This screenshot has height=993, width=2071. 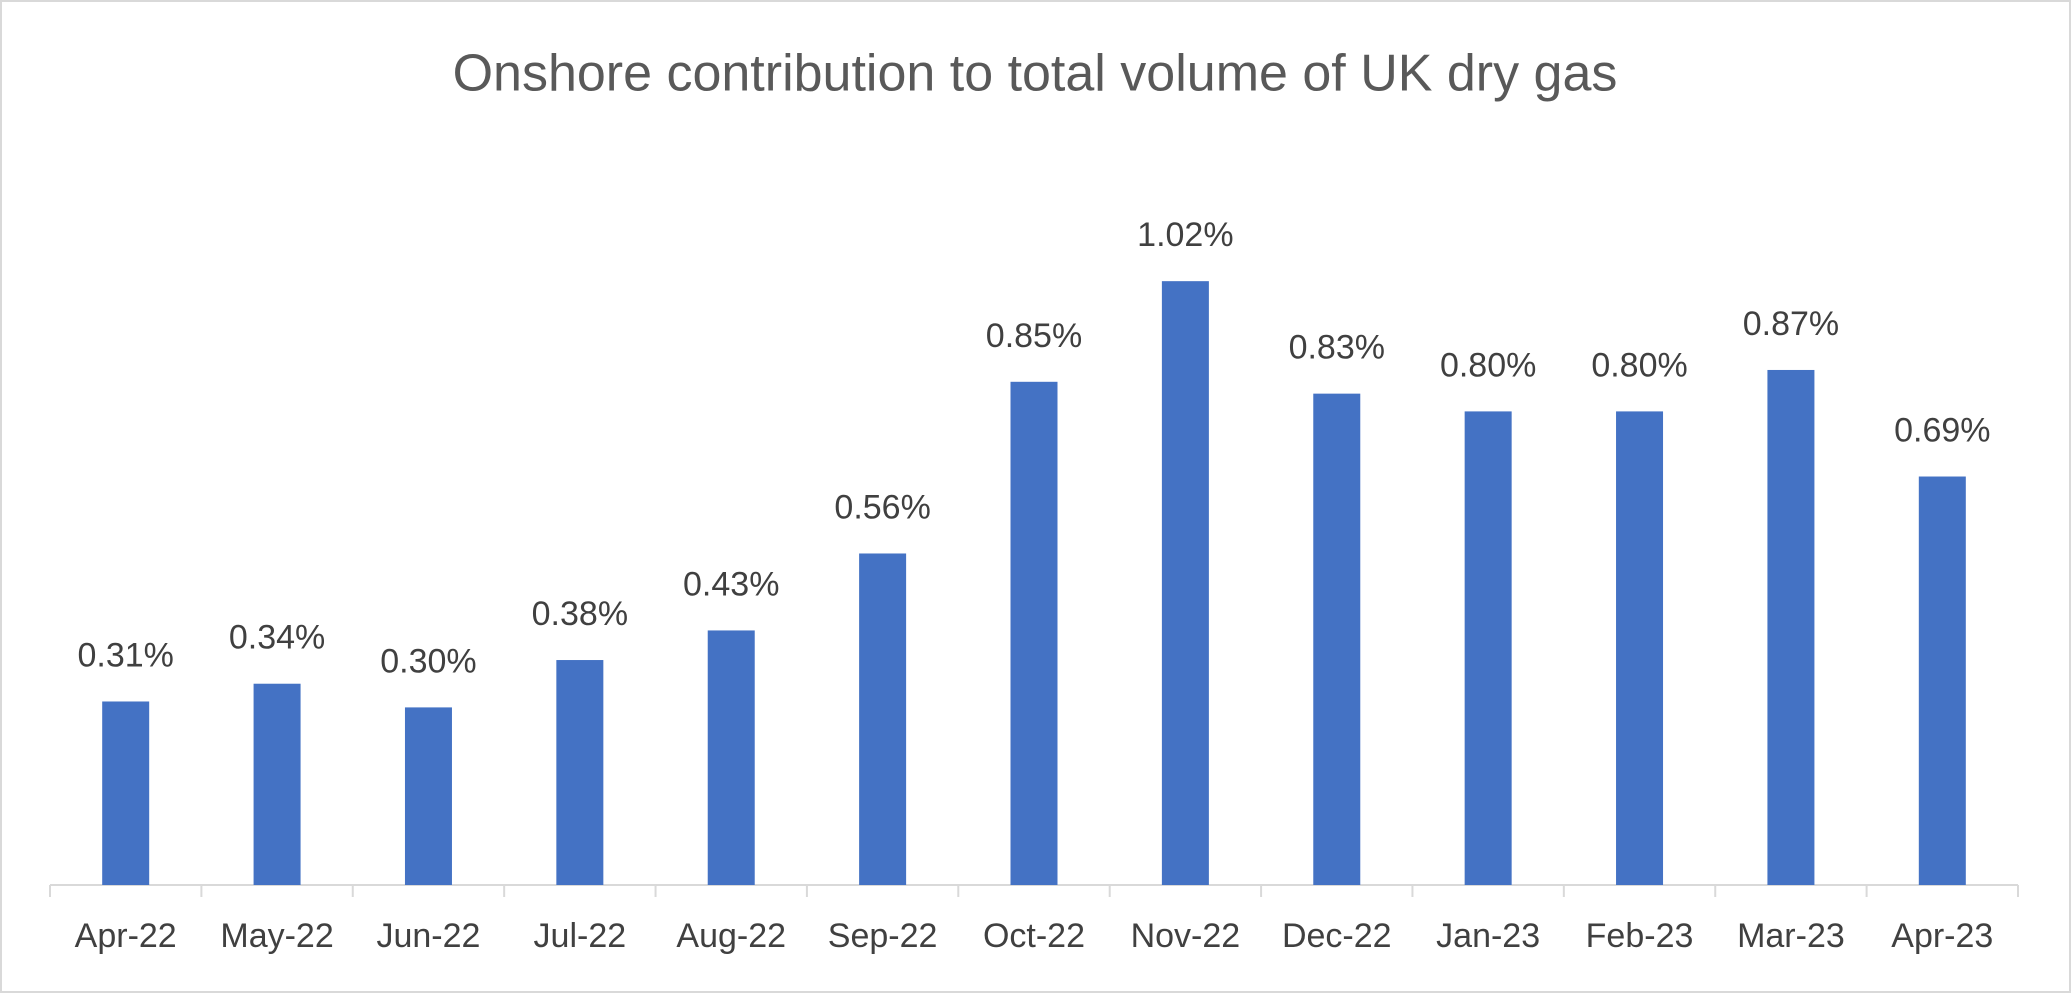 What do you see at coordinates (277, 638) in the screenshot?
I see `data-label: 0.34%` at bounding box center [277, 638].